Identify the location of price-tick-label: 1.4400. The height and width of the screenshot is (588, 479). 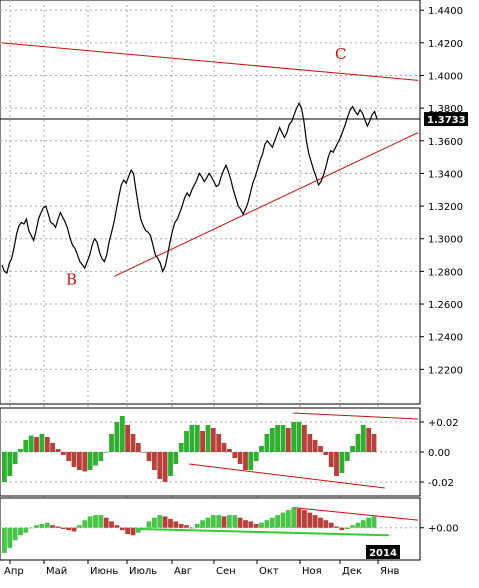
(445, 11).